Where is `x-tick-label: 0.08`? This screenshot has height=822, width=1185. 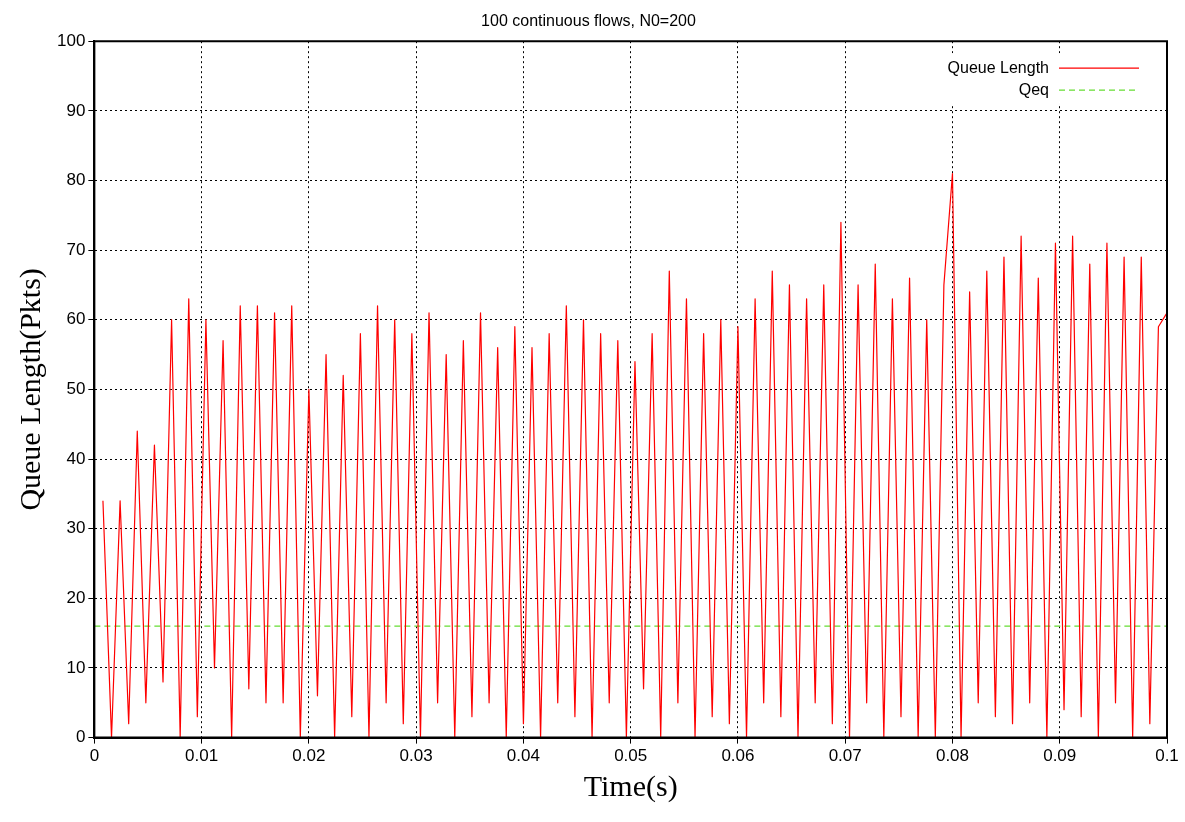 x-tick-label: 0.08 is located at coordinates (952, 756).